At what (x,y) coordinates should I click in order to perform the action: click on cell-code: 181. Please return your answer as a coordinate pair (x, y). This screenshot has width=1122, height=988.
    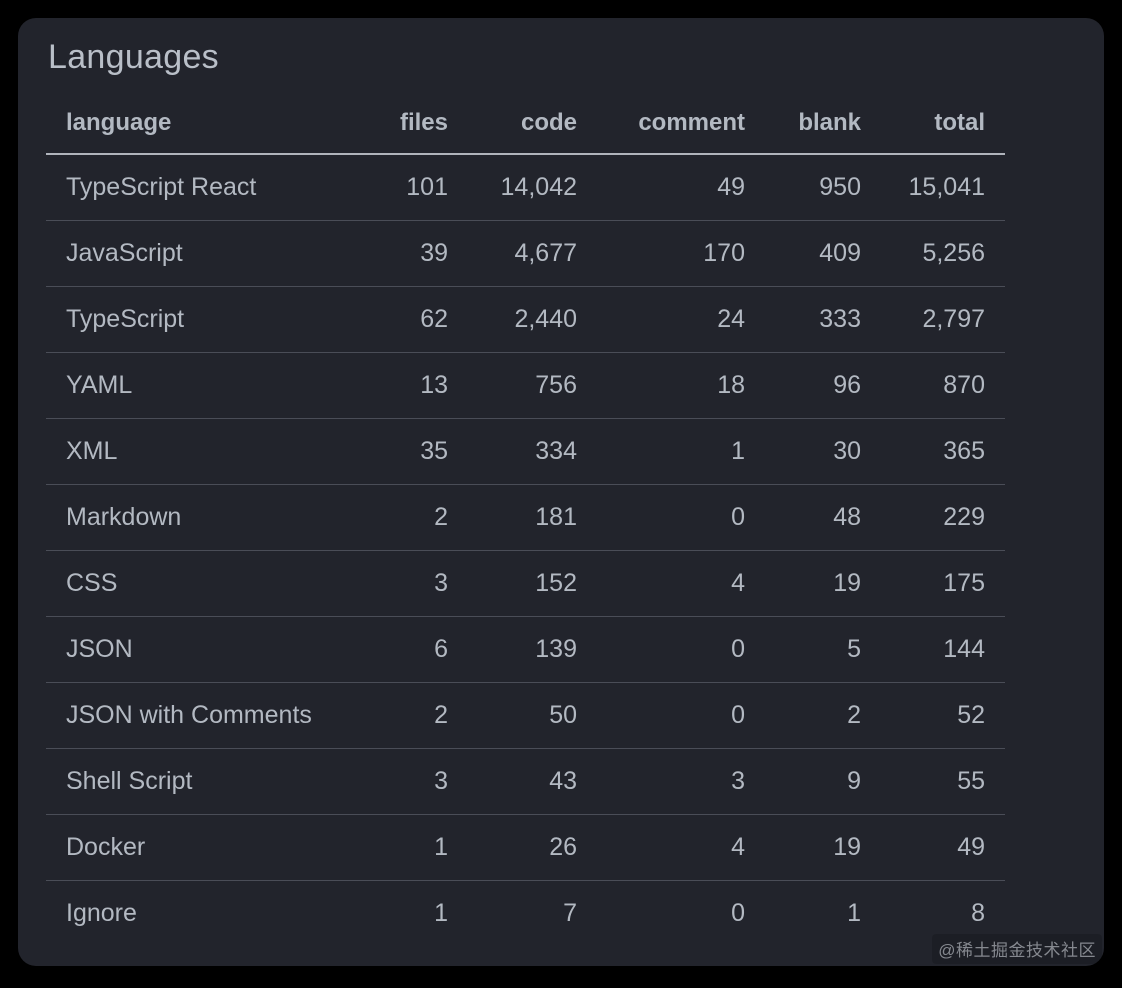
    Looking at the image, I should click on (532, 517).